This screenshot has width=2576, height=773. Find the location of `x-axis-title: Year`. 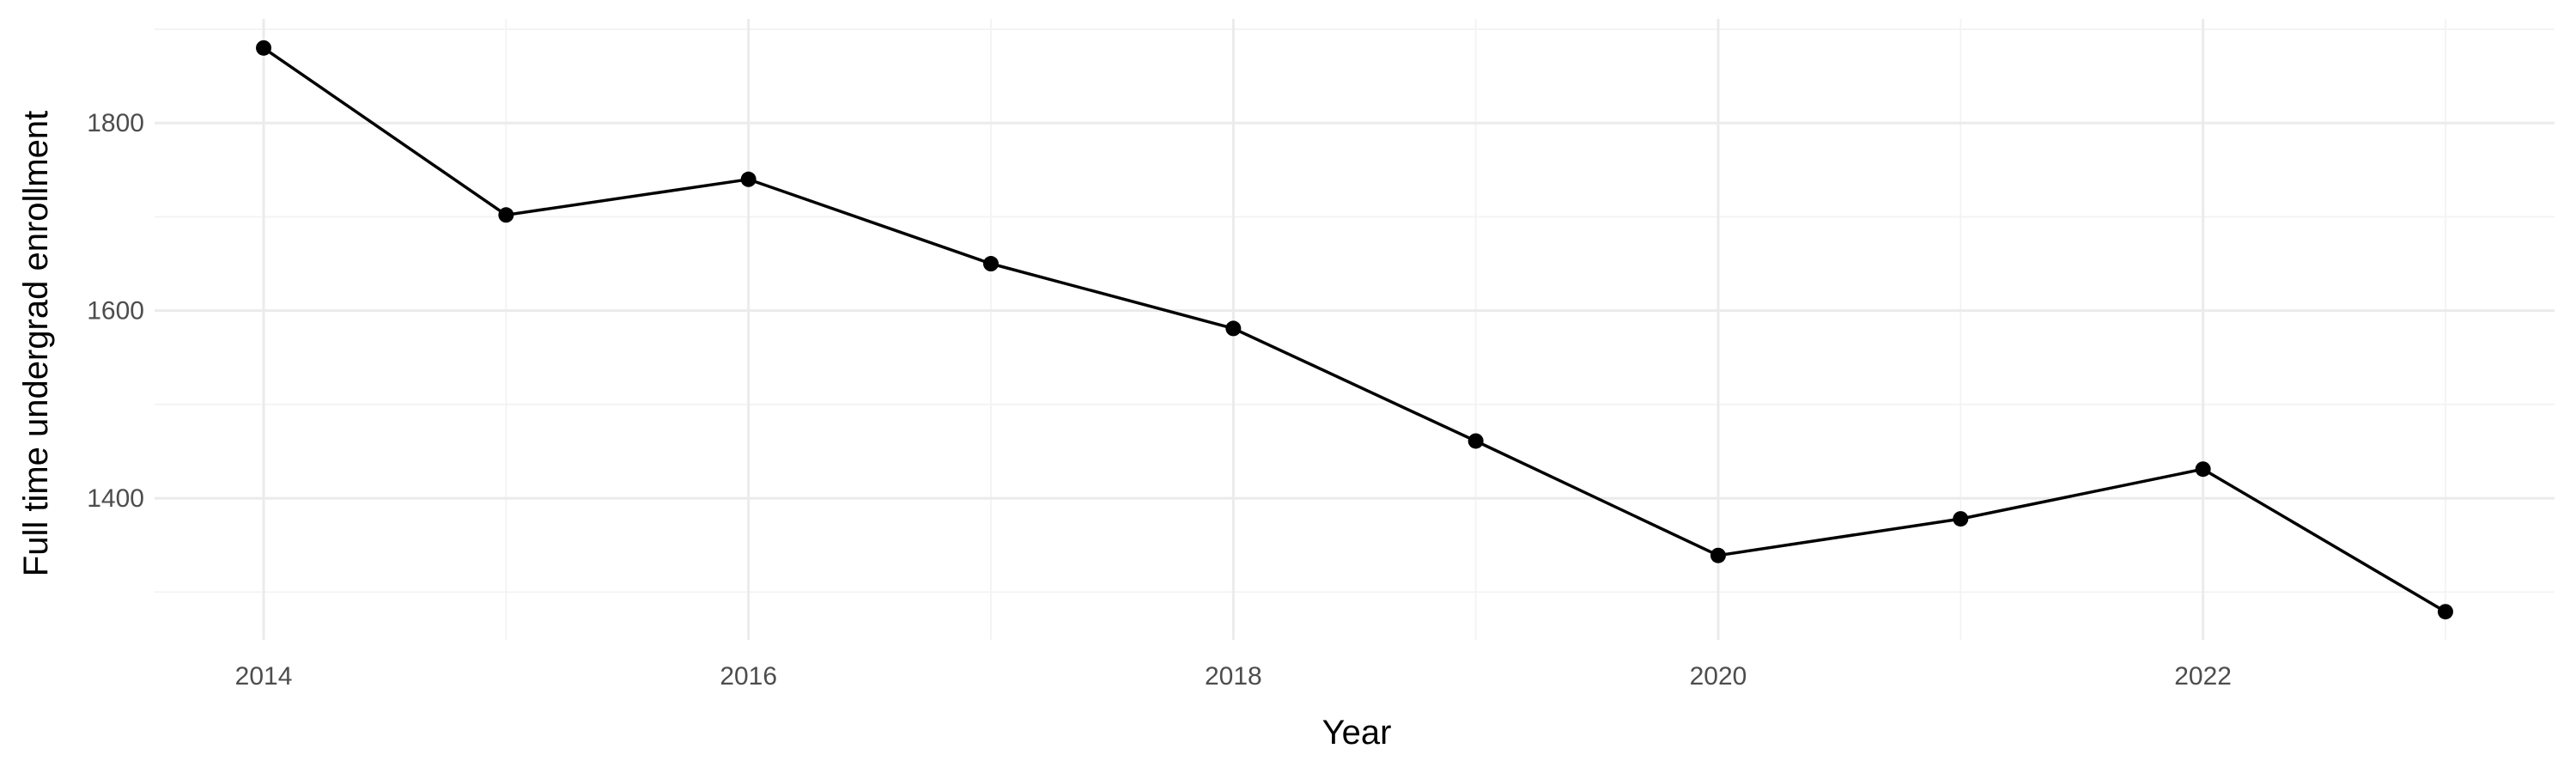

x-axis-title: Year is located at coordinates (1357, 733).